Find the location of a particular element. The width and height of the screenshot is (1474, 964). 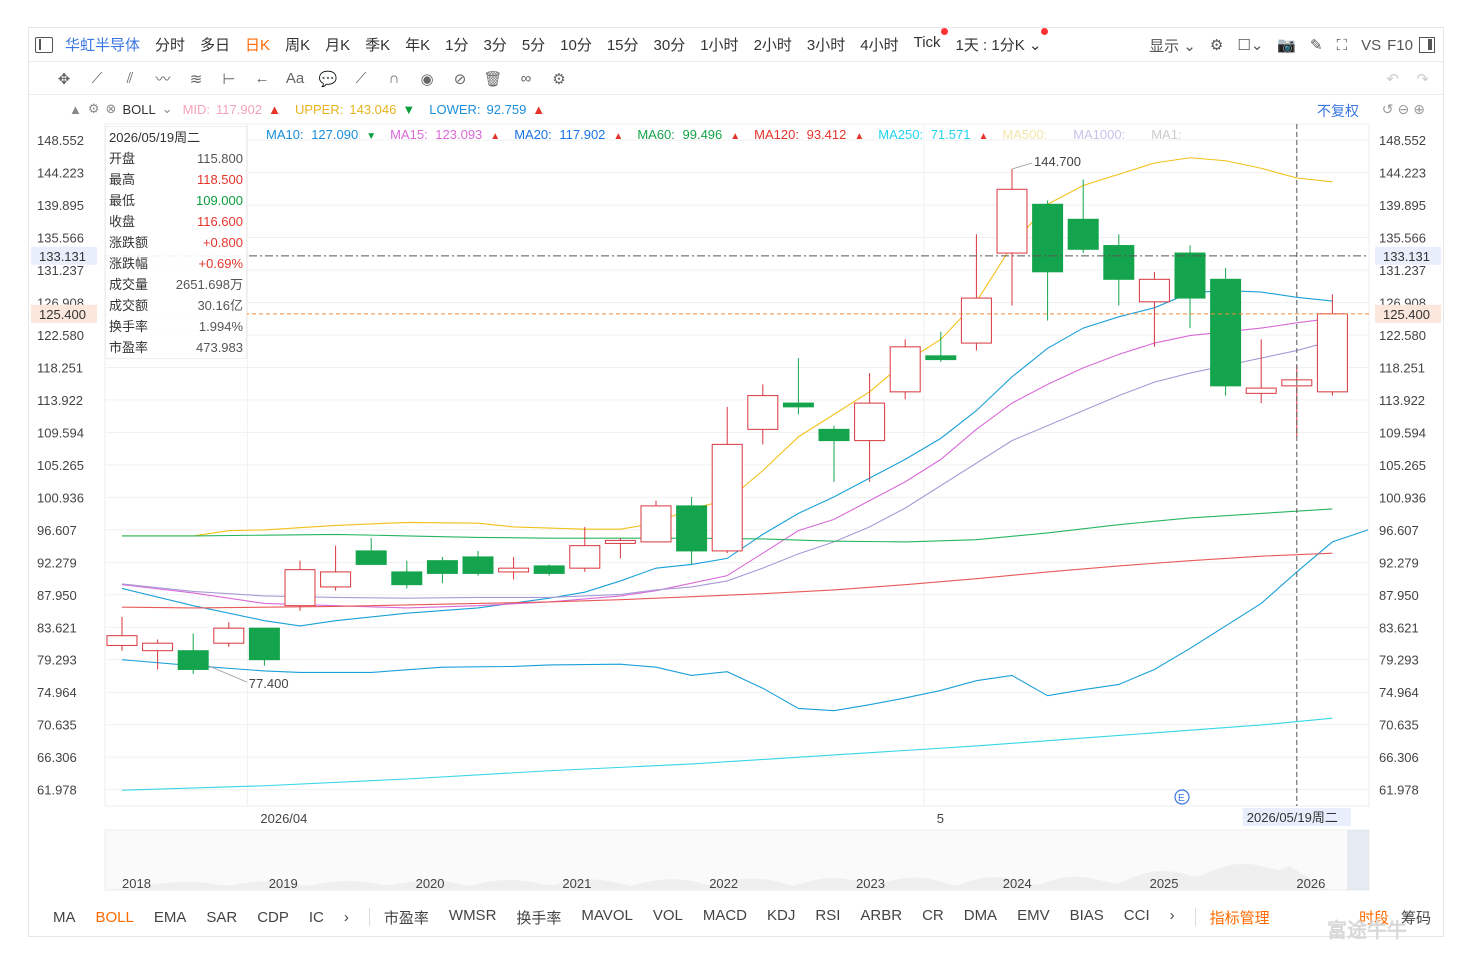

move-icon: ✥ is located at coordinates (64, 79).